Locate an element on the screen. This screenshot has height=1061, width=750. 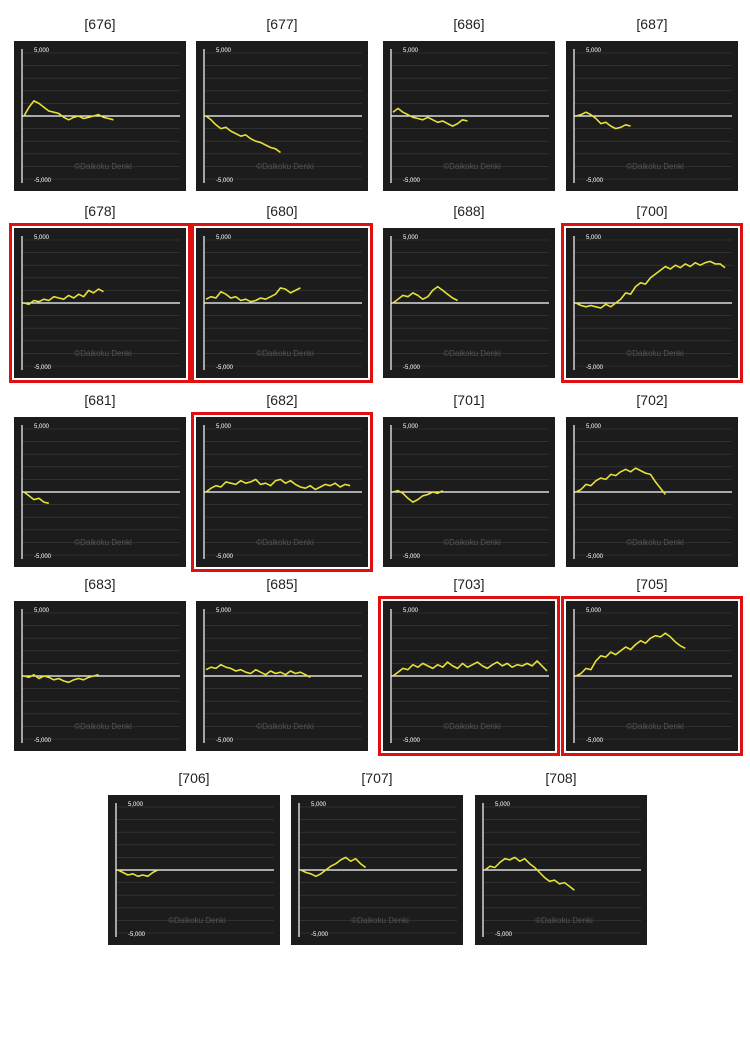
chart-cell: [681] 5,000 -5,000 ©Daikoku Denki is located at coordinates (100, 479).